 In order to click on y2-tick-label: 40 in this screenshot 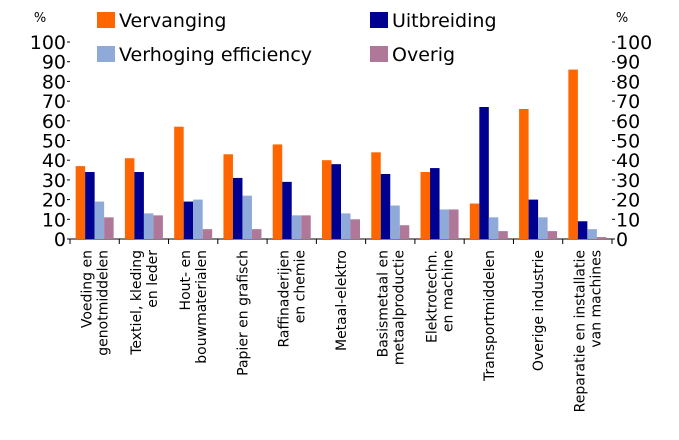, I will do `click(628, 161)`.